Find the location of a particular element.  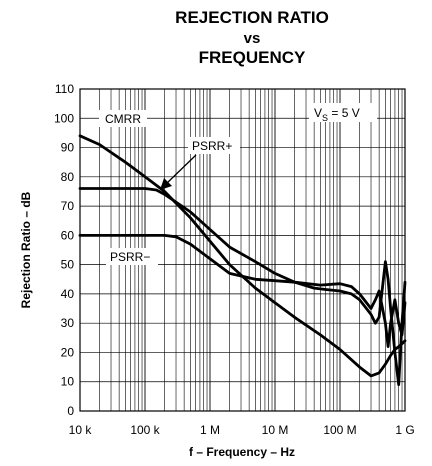

x-axis-label: f – Frequency – Hz is located at coordinates (242, 452).